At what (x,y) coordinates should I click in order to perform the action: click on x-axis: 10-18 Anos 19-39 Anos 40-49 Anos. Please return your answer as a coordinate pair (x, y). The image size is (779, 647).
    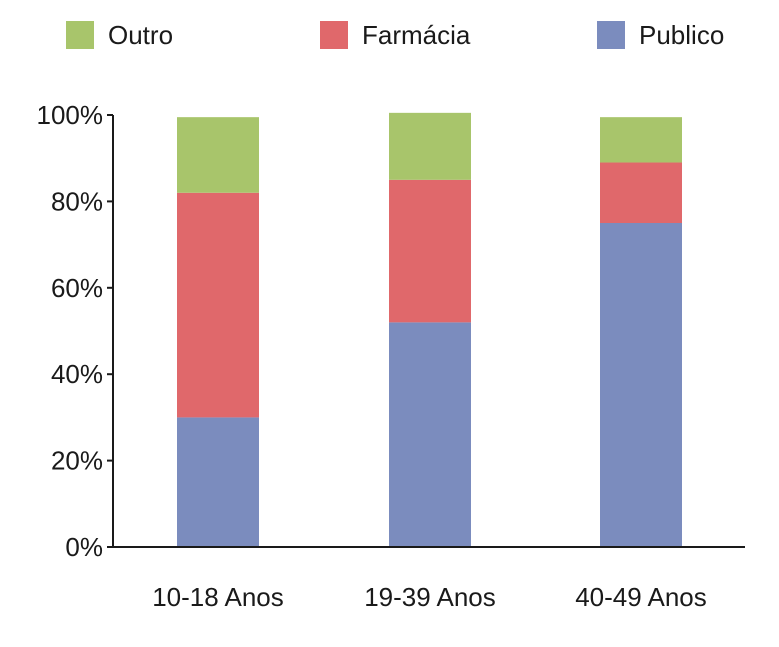
    Looking at the image, I should click on (429, 579).